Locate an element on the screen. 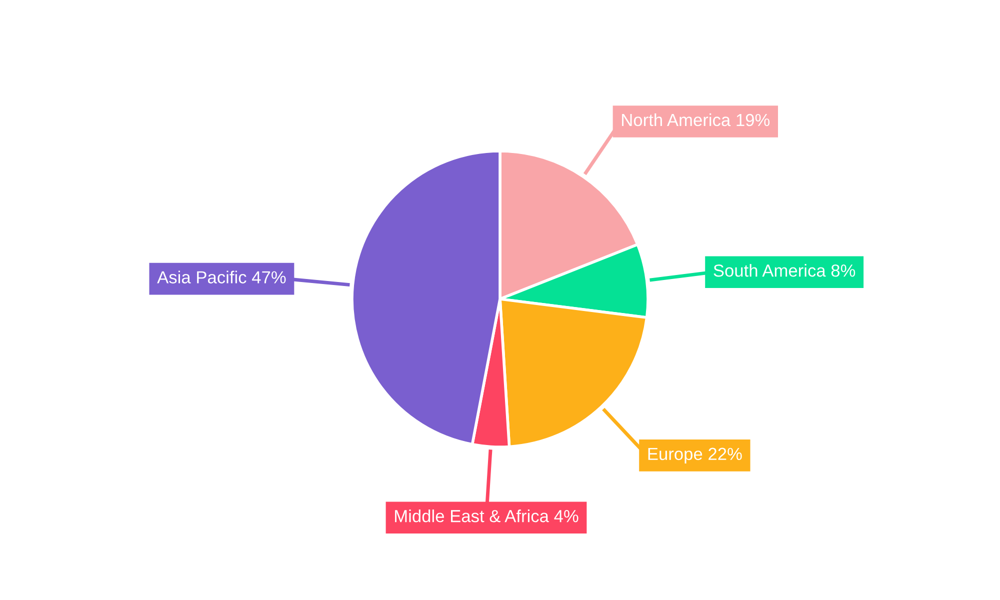 The width and height of the screenshot is (1000, 600). slice-label: South America 8% is located at coordinates (785, 270).